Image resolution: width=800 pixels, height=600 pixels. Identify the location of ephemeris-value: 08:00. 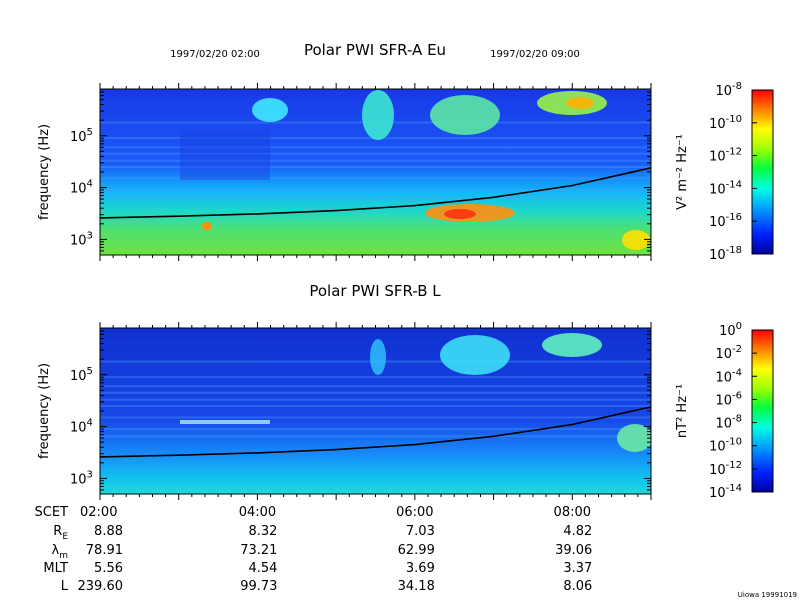
(572, 512).